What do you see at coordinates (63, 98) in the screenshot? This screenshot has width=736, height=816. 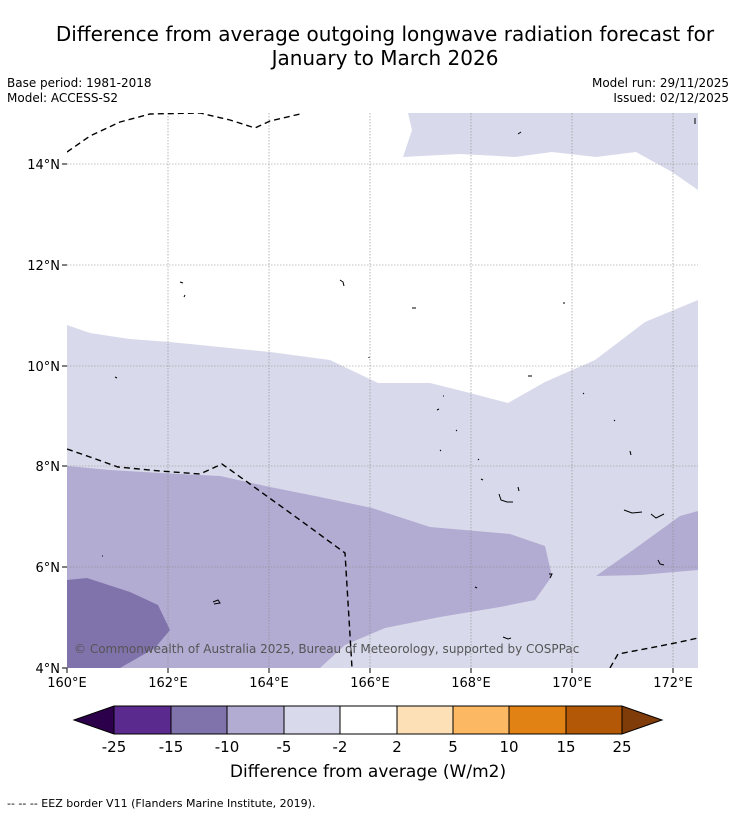 I see `model-name: Model: ACCESS-S2` at bounding box center [63, 98].